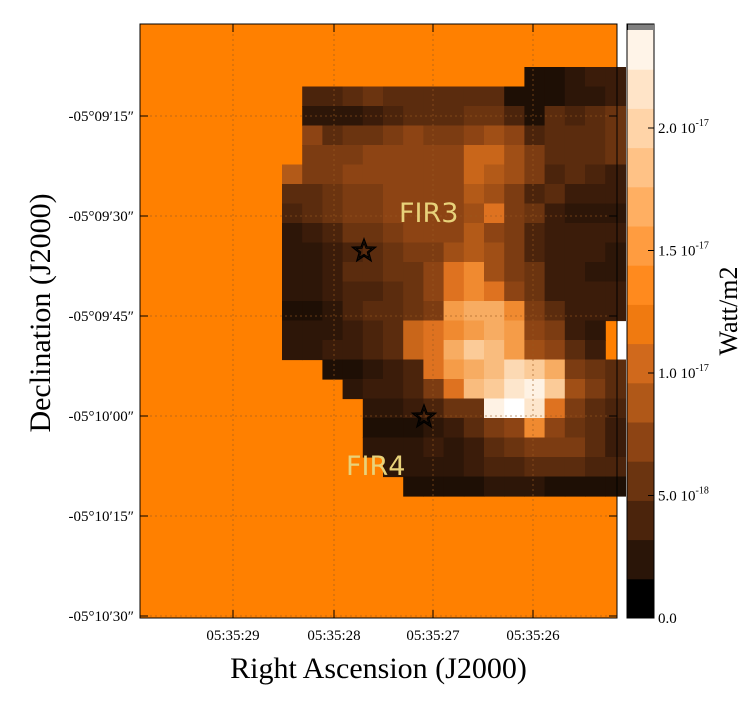 The image size is (748, 710). What do you see at coordinates (101, 317) in the screenshot?
I see `y-tick-label: -05°09′45″` at bounding box center [101, 317].